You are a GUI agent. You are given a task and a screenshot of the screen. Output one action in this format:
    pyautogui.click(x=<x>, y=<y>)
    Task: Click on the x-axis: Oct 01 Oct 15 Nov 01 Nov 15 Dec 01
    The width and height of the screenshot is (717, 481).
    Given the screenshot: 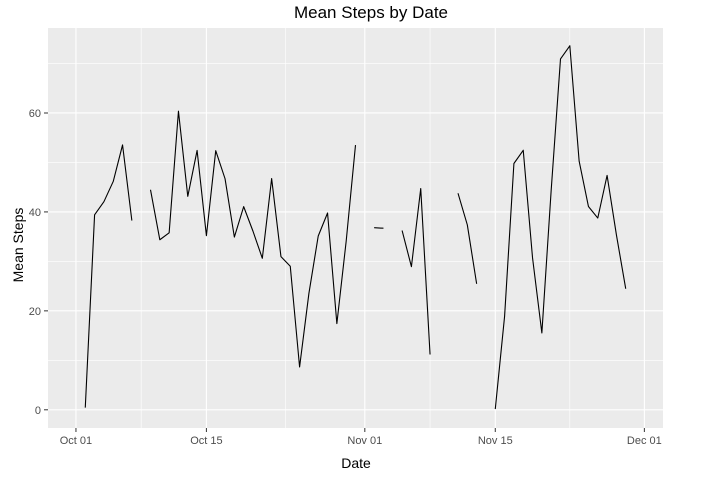 What is the action you would take?
    pyautogui.click(x=361, y=437)
    